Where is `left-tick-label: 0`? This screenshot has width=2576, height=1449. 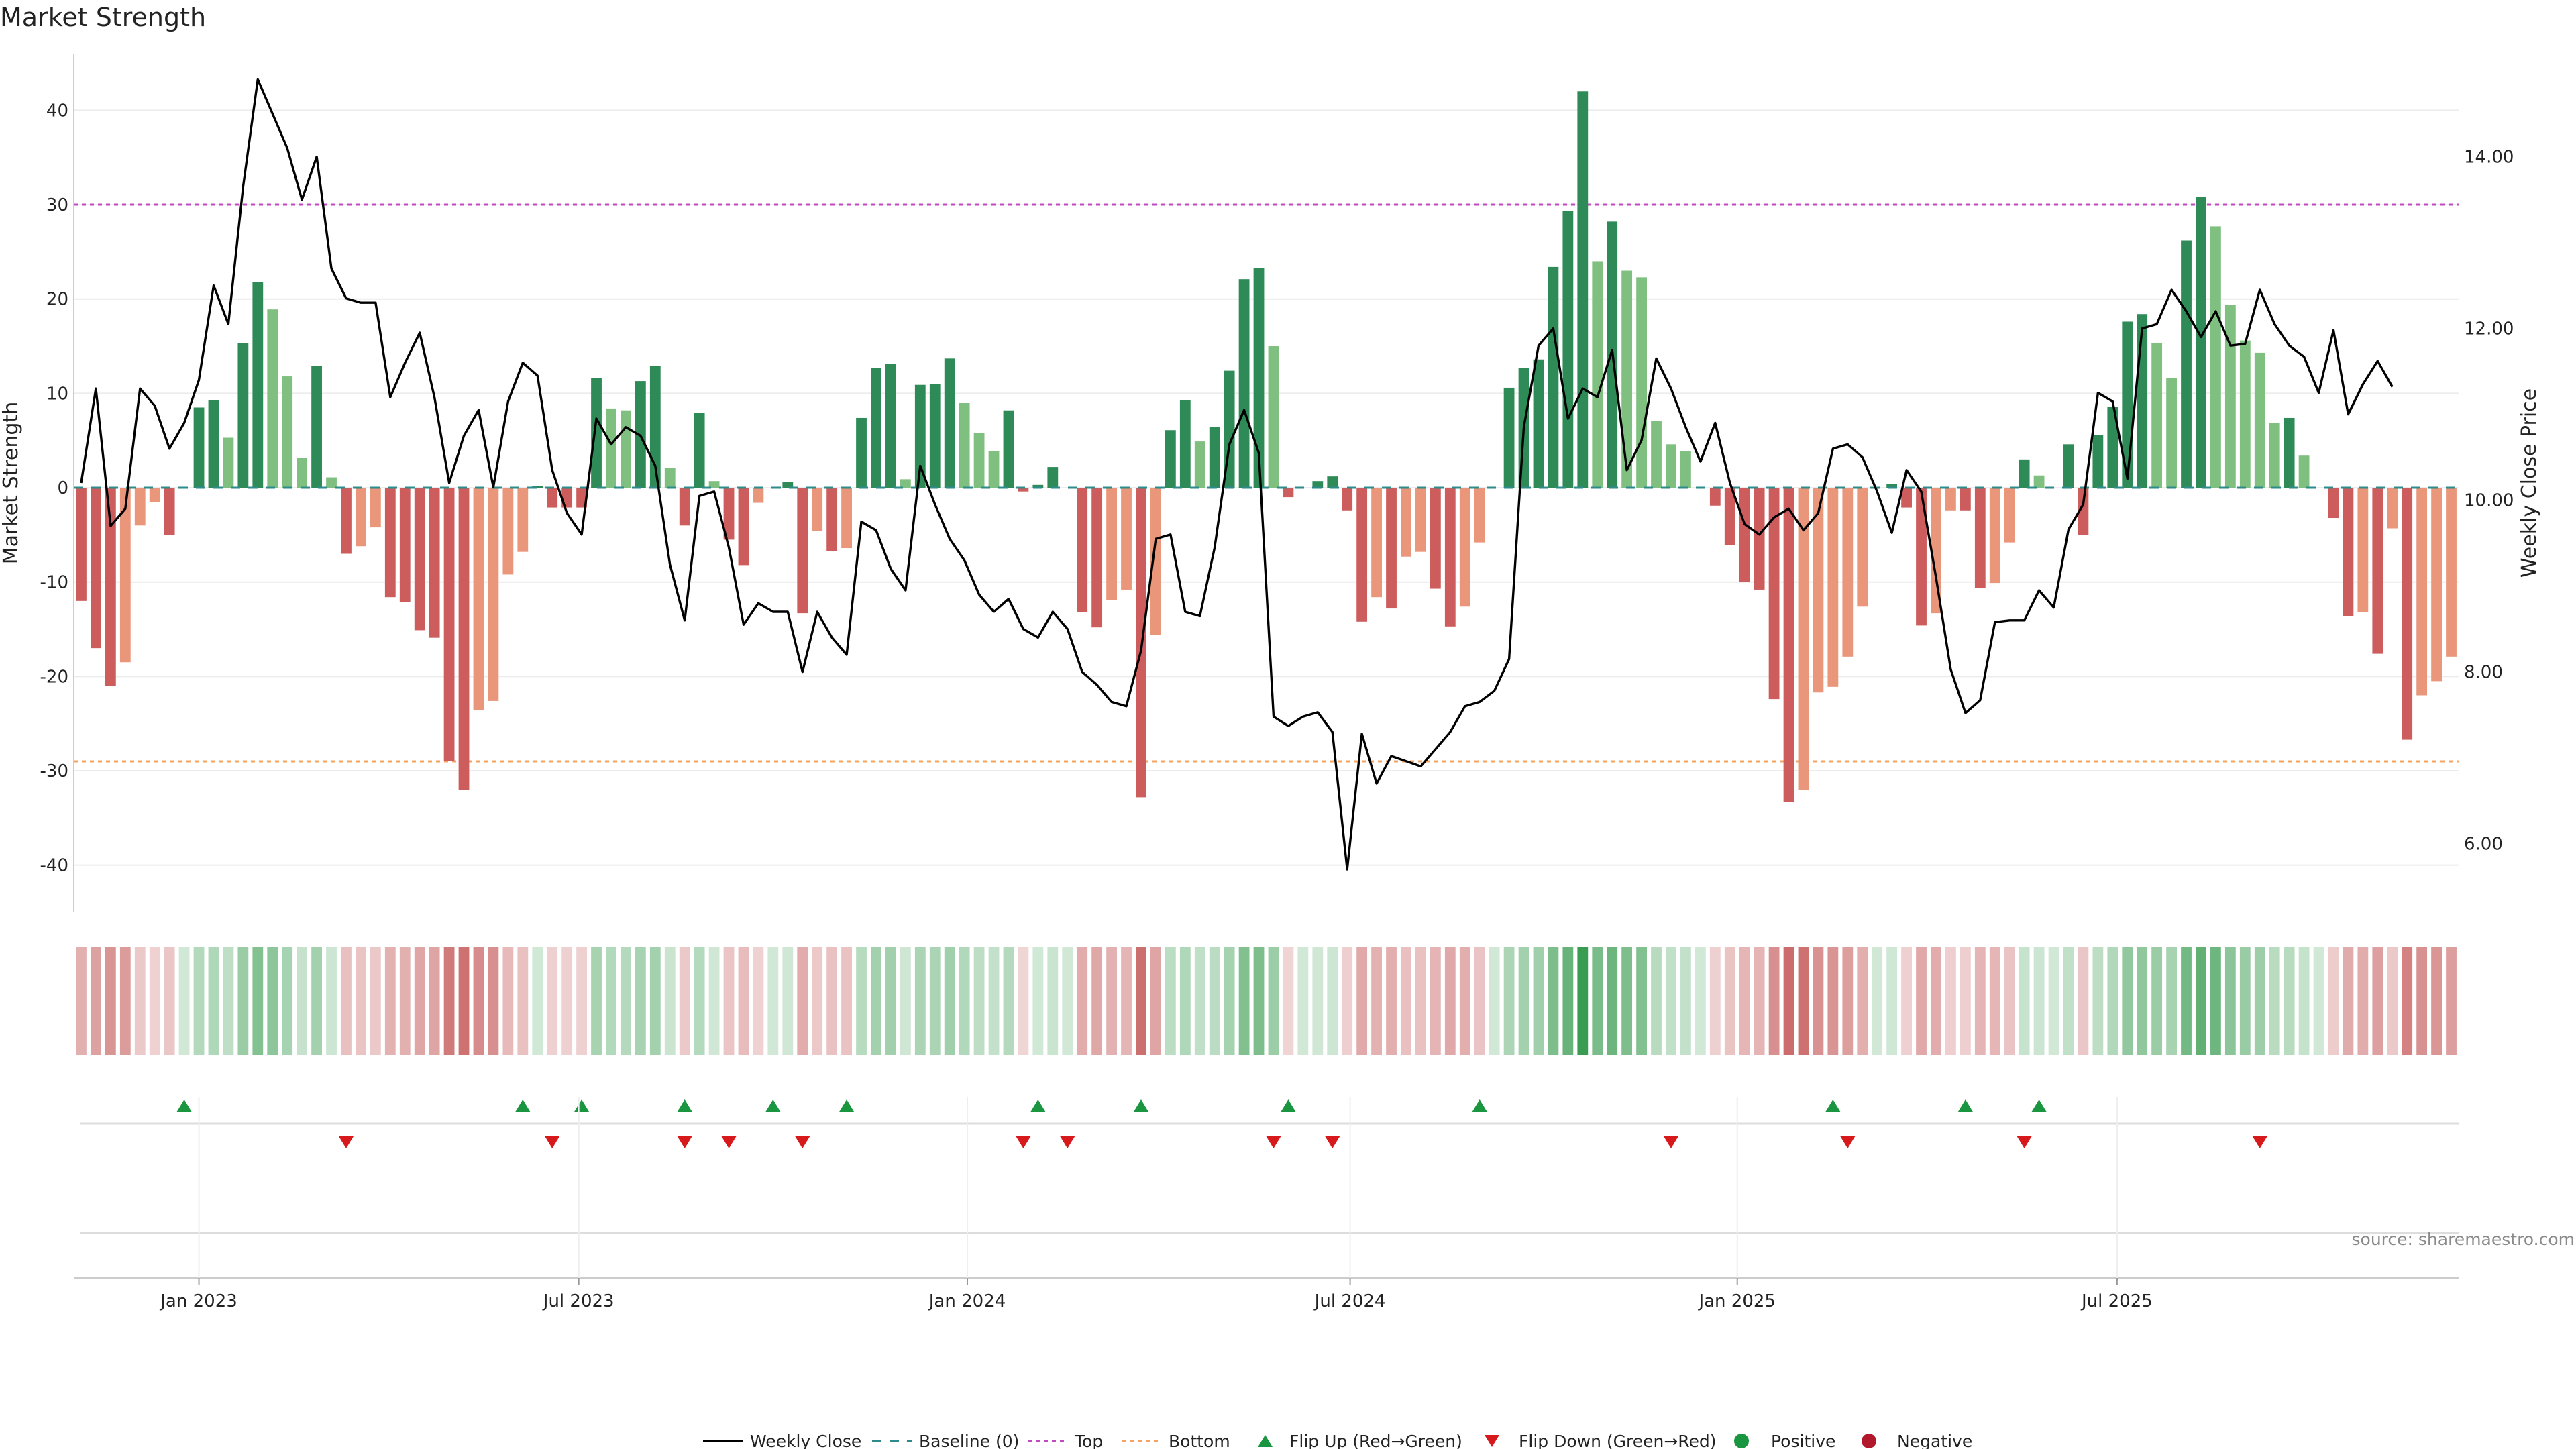
left-tick-label: 0 is located at coordinates (62, 488).